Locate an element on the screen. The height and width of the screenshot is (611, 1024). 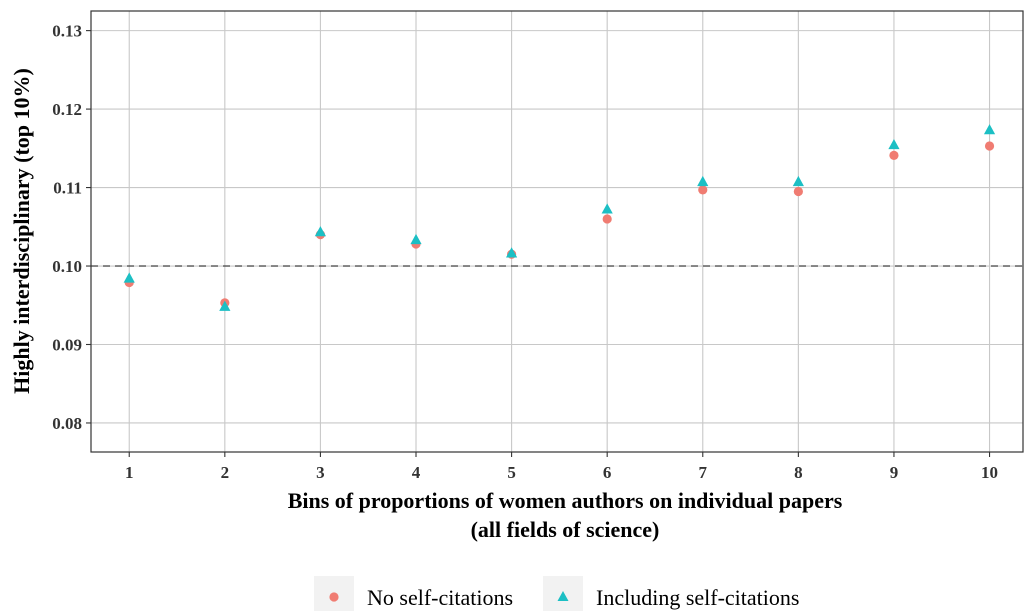
y-tick-label: 0.08 is located at coordinates (67, 423).